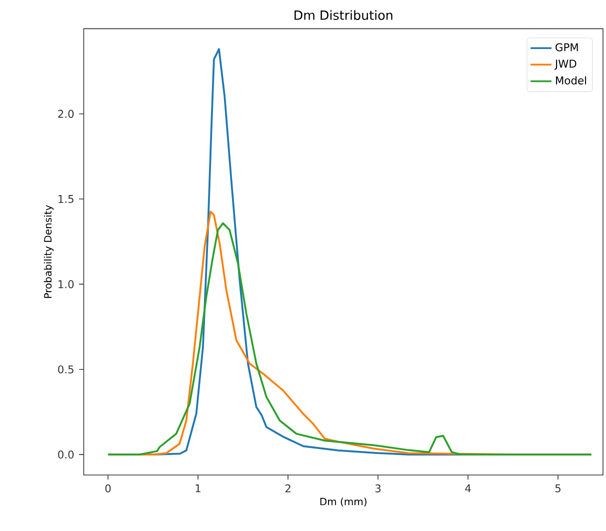 This screenshot has width=606, height=531. Describe the element at coordinates (343, 15) in the screenshot. I see `chart-title: Dm Distribution` at that location.